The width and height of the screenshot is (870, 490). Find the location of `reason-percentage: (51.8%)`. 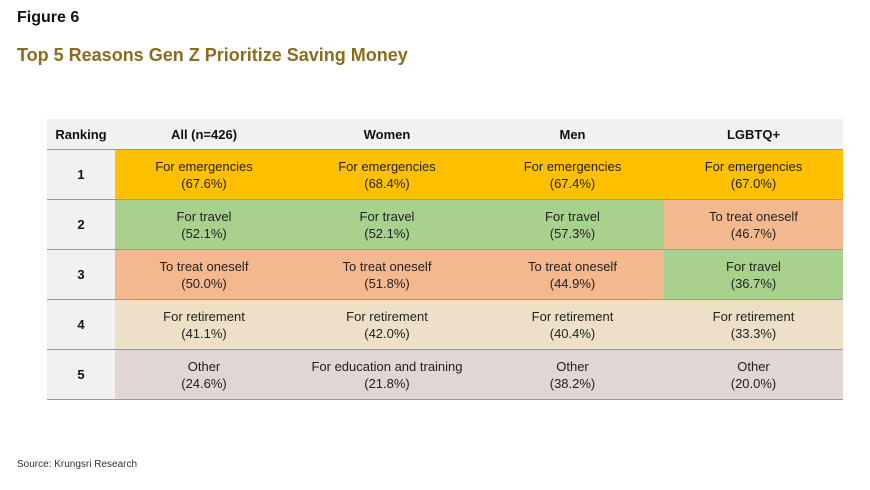

reason-percentage: (51.8%) is located at coordinates (387, 283).